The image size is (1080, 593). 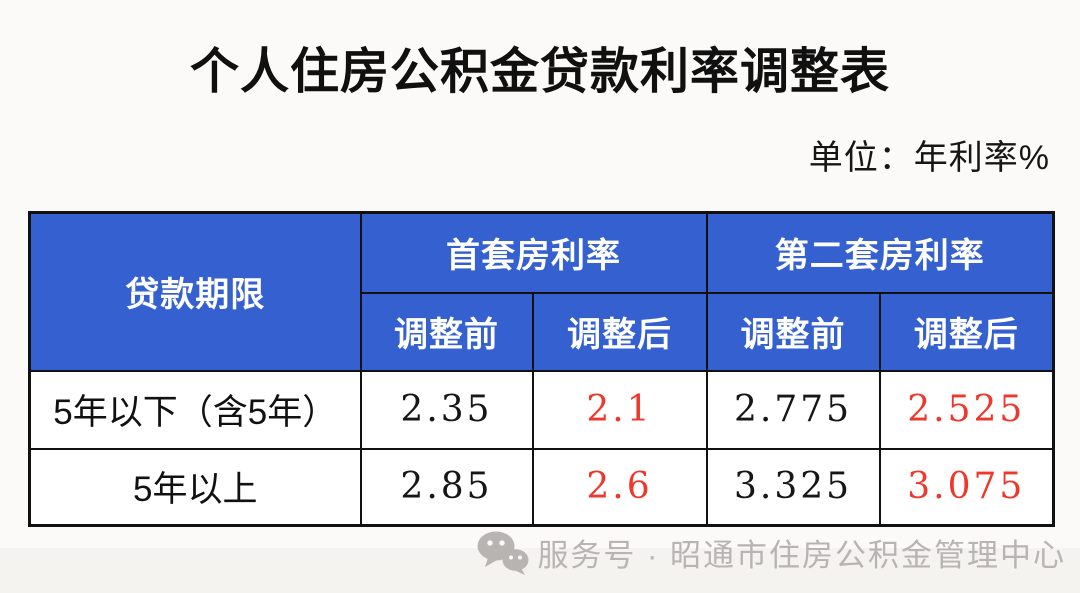 What do you see at coordinates (929, 158) in the screenshot?
I see `unit-label: 单位：年利率%` at bounding box center [929, 158].